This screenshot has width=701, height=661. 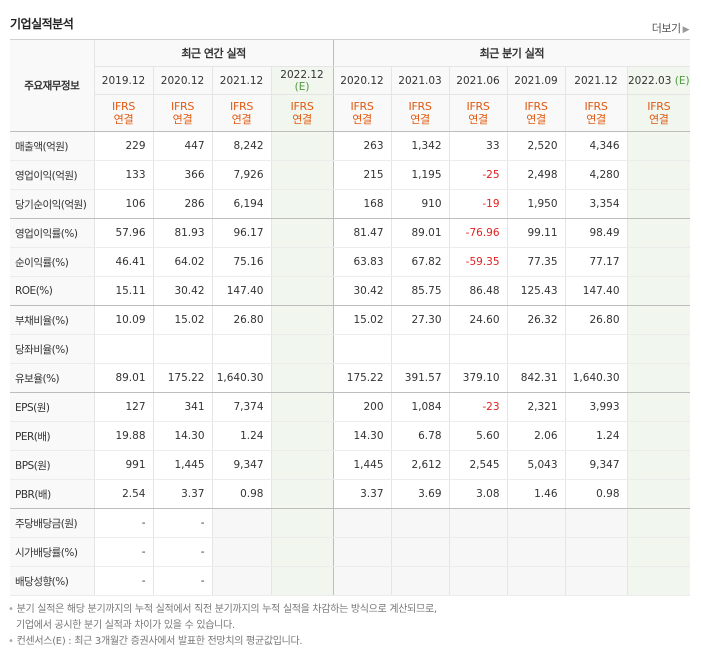 I want to click on cell-value: 15.02, so click(x=362, y=320).